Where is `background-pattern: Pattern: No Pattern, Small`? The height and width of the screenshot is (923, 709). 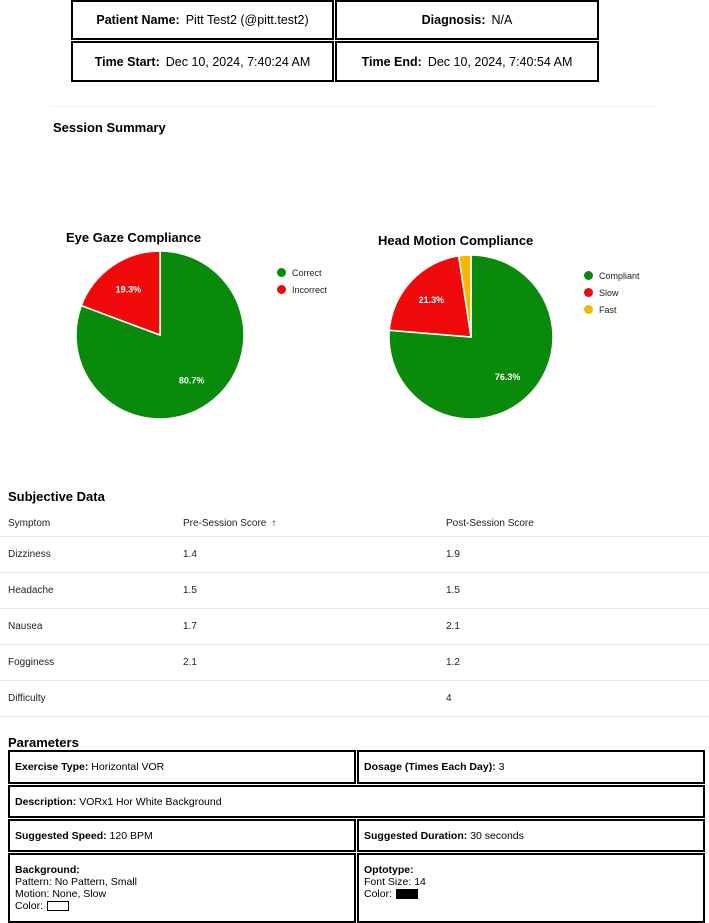
background-pattern: Pattern: No Pattern, Small is located at coordinates (76, 882).